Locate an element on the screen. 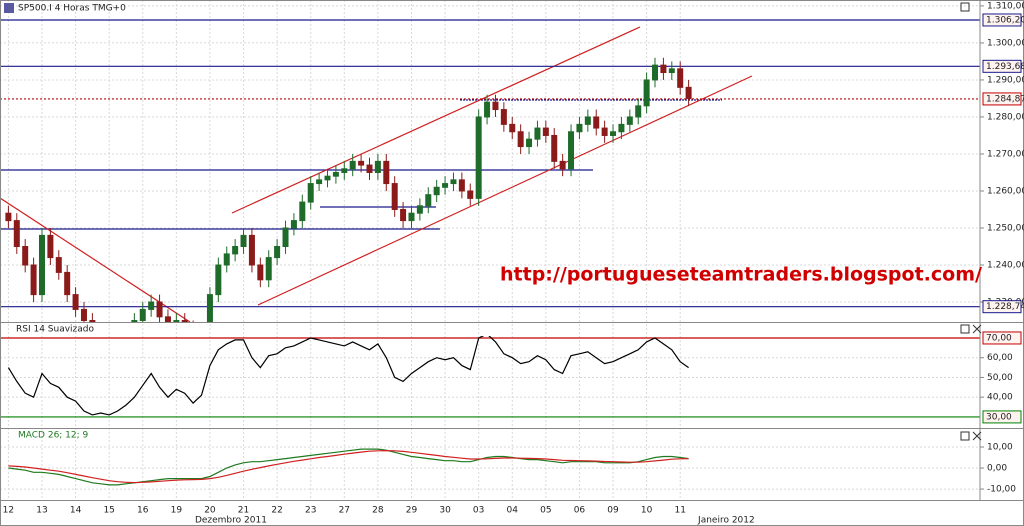 The height and width of the screenshot is (526, 1024). x-tick-label: 21 is located at coordinates (243, 511).